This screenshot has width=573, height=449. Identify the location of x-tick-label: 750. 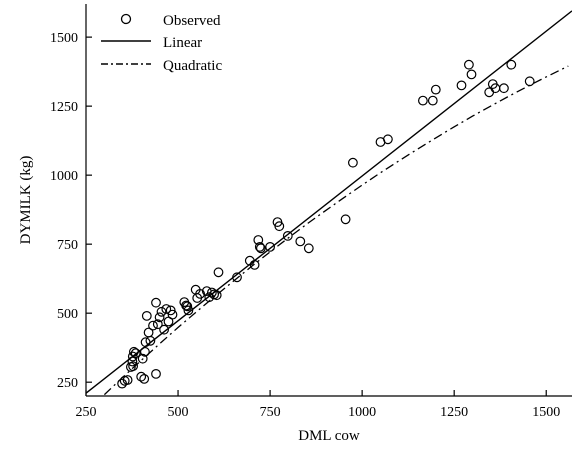
(270, 412).